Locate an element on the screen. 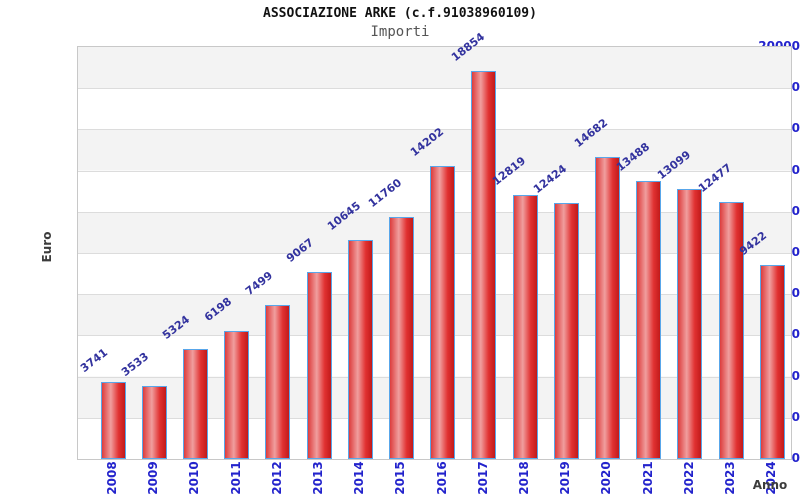 The height and width of the screenshot is (500, 800). x-tick-label: 2009 is located at coordinates (153, 478).